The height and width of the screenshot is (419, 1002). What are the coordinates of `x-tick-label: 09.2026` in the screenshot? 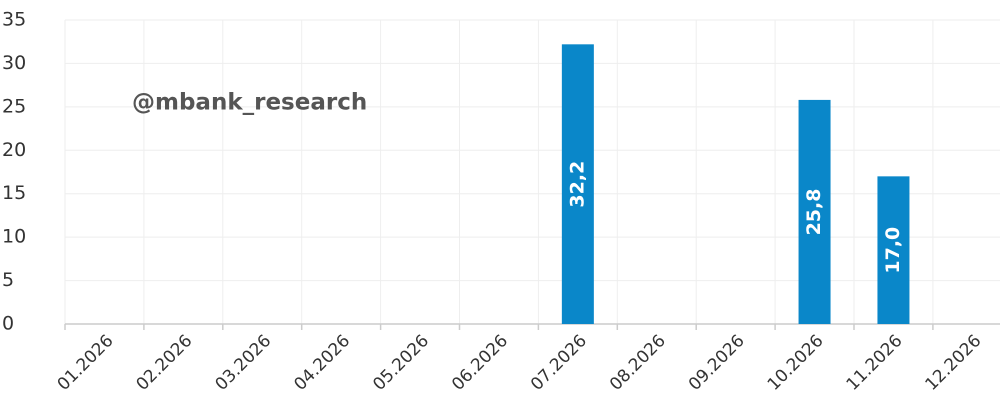 It's located at (717, 363).